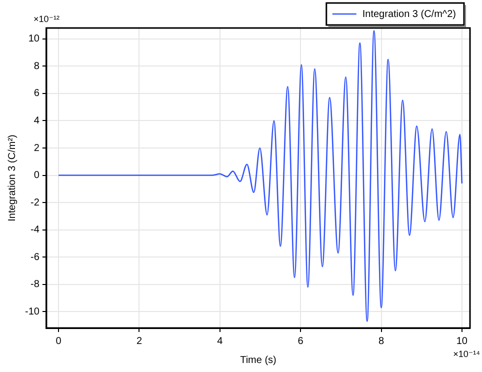 The width and height of the screenshot is (482, 372). Describe the element at coordinates (258, 360) in the screenshot. I see `x-axis-title: Time (s)` at that location.